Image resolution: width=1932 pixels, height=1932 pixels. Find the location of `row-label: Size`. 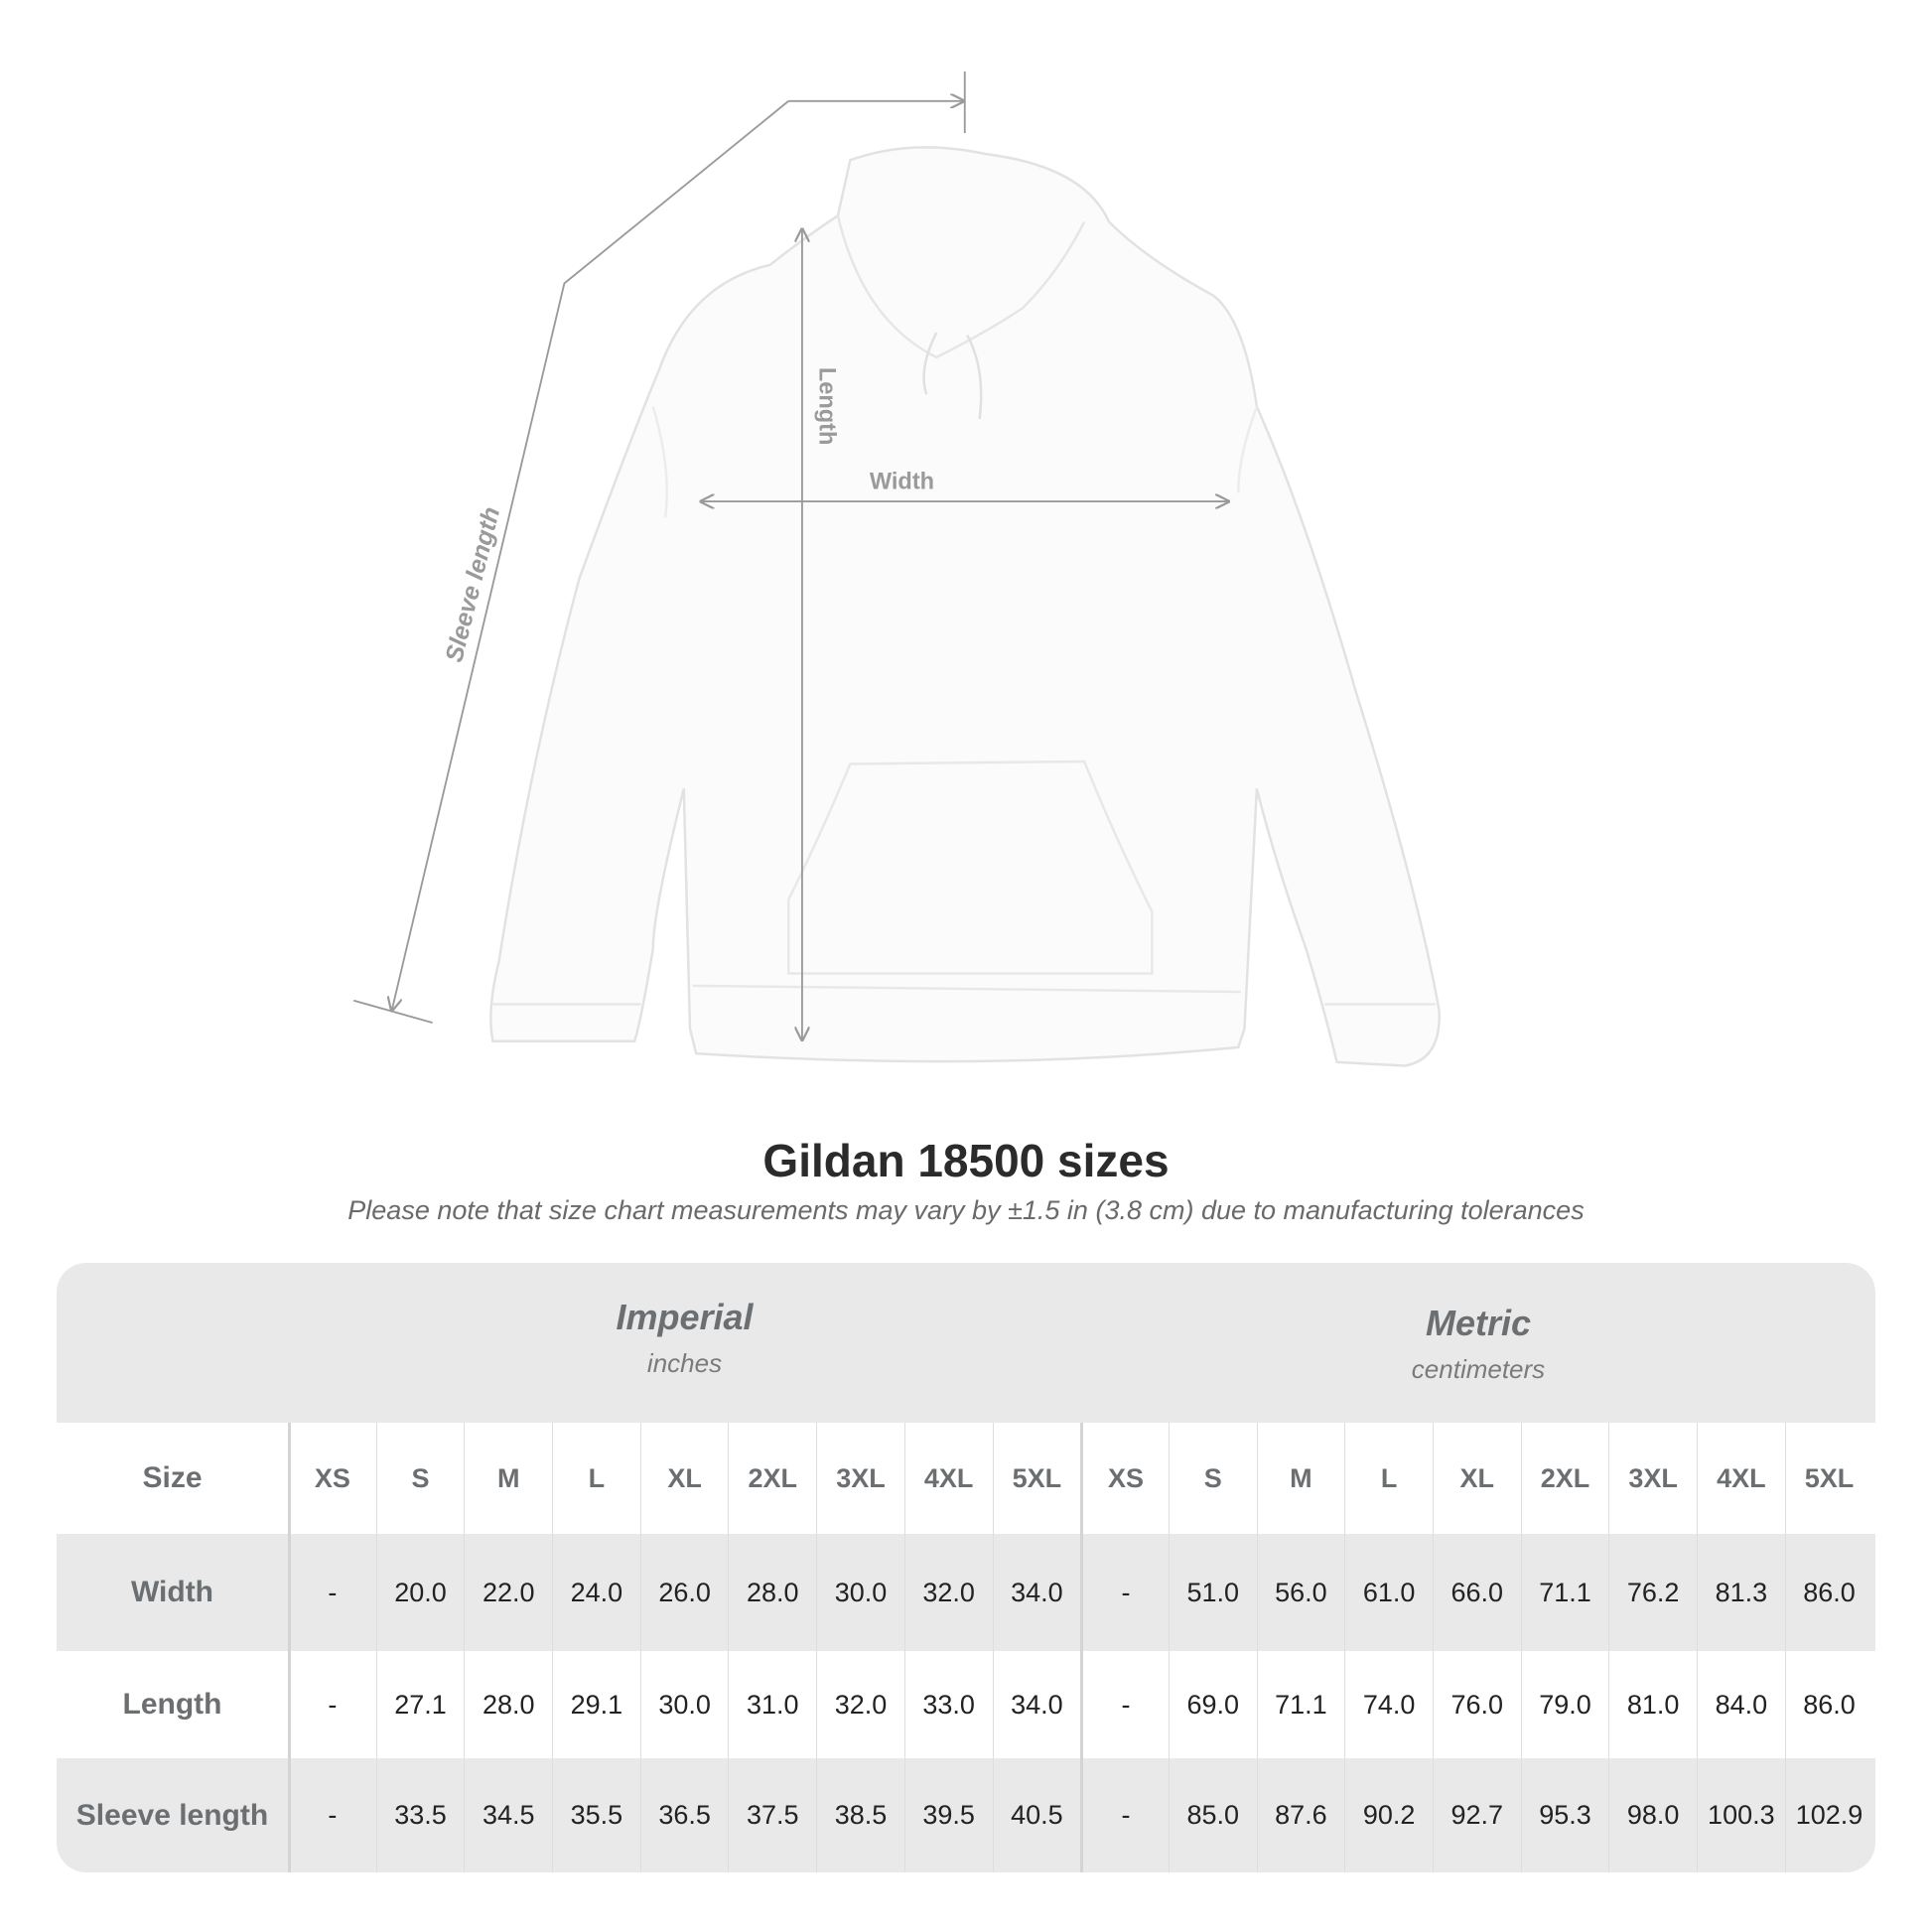

row-label: Size is located at coordinates (172, 1478).